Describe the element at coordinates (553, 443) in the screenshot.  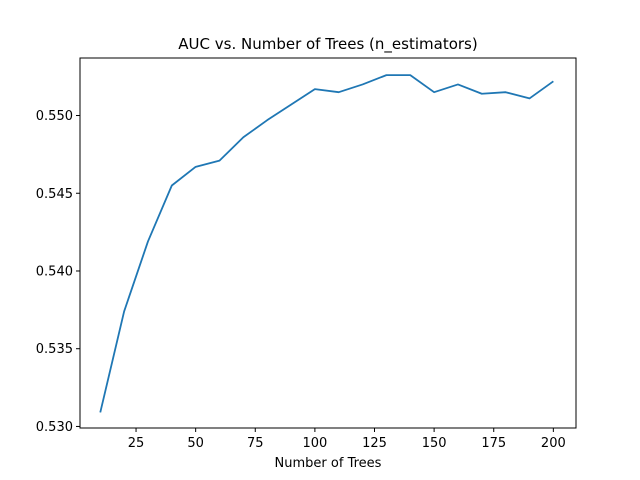
I see `x-tick-label-200: 200` at that location.